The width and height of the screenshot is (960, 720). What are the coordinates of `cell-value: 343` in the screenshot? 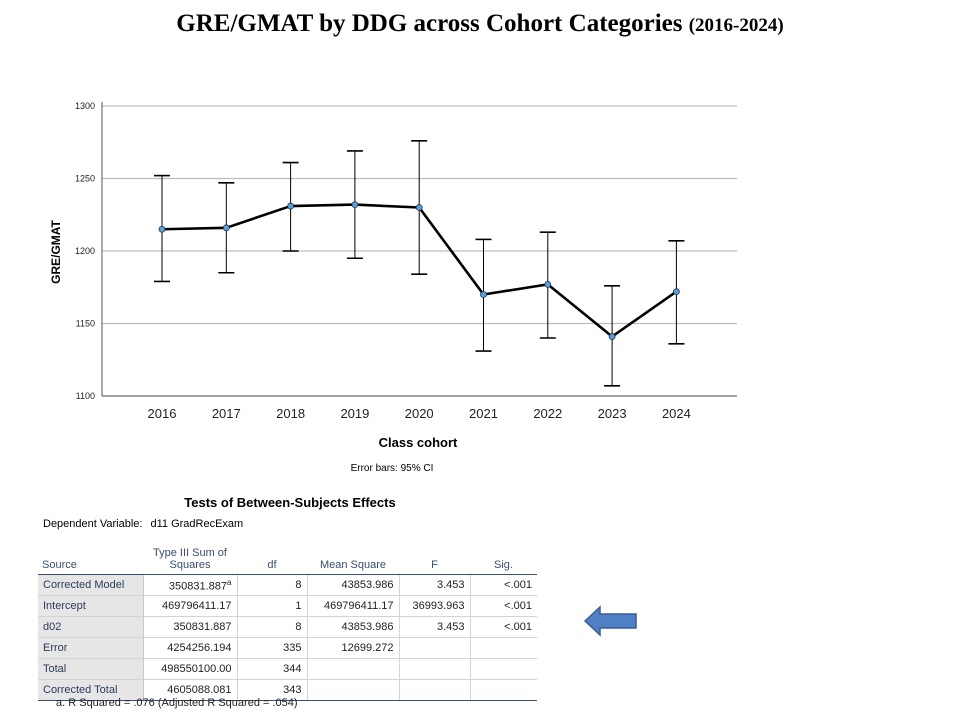 It's located at (292, 690).